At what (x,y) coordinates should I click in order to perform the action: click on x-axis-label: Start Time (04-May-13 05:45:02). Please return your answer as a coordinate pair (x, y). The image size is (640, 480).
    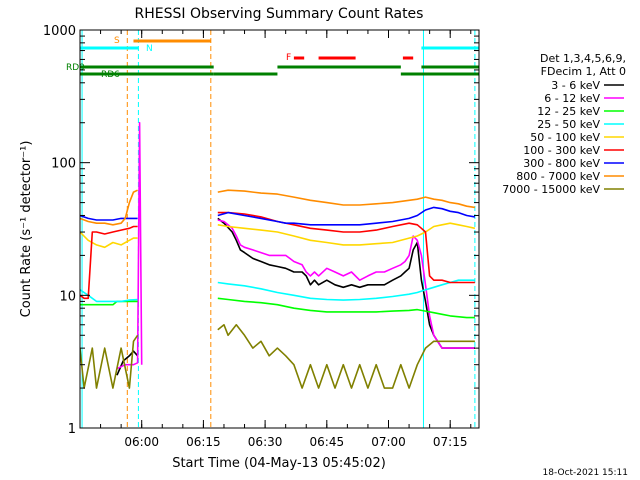
    Looking at the image, I should click on (279, 463).